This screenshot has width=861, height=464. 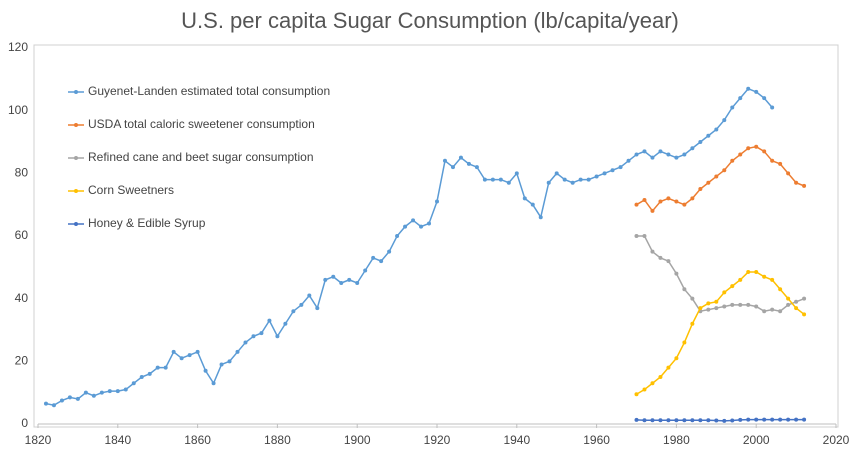 What do you see at coordinates (24, 423) in the screenshot?
I see `y-tick-label: 0` at bounding box center [24, 423].